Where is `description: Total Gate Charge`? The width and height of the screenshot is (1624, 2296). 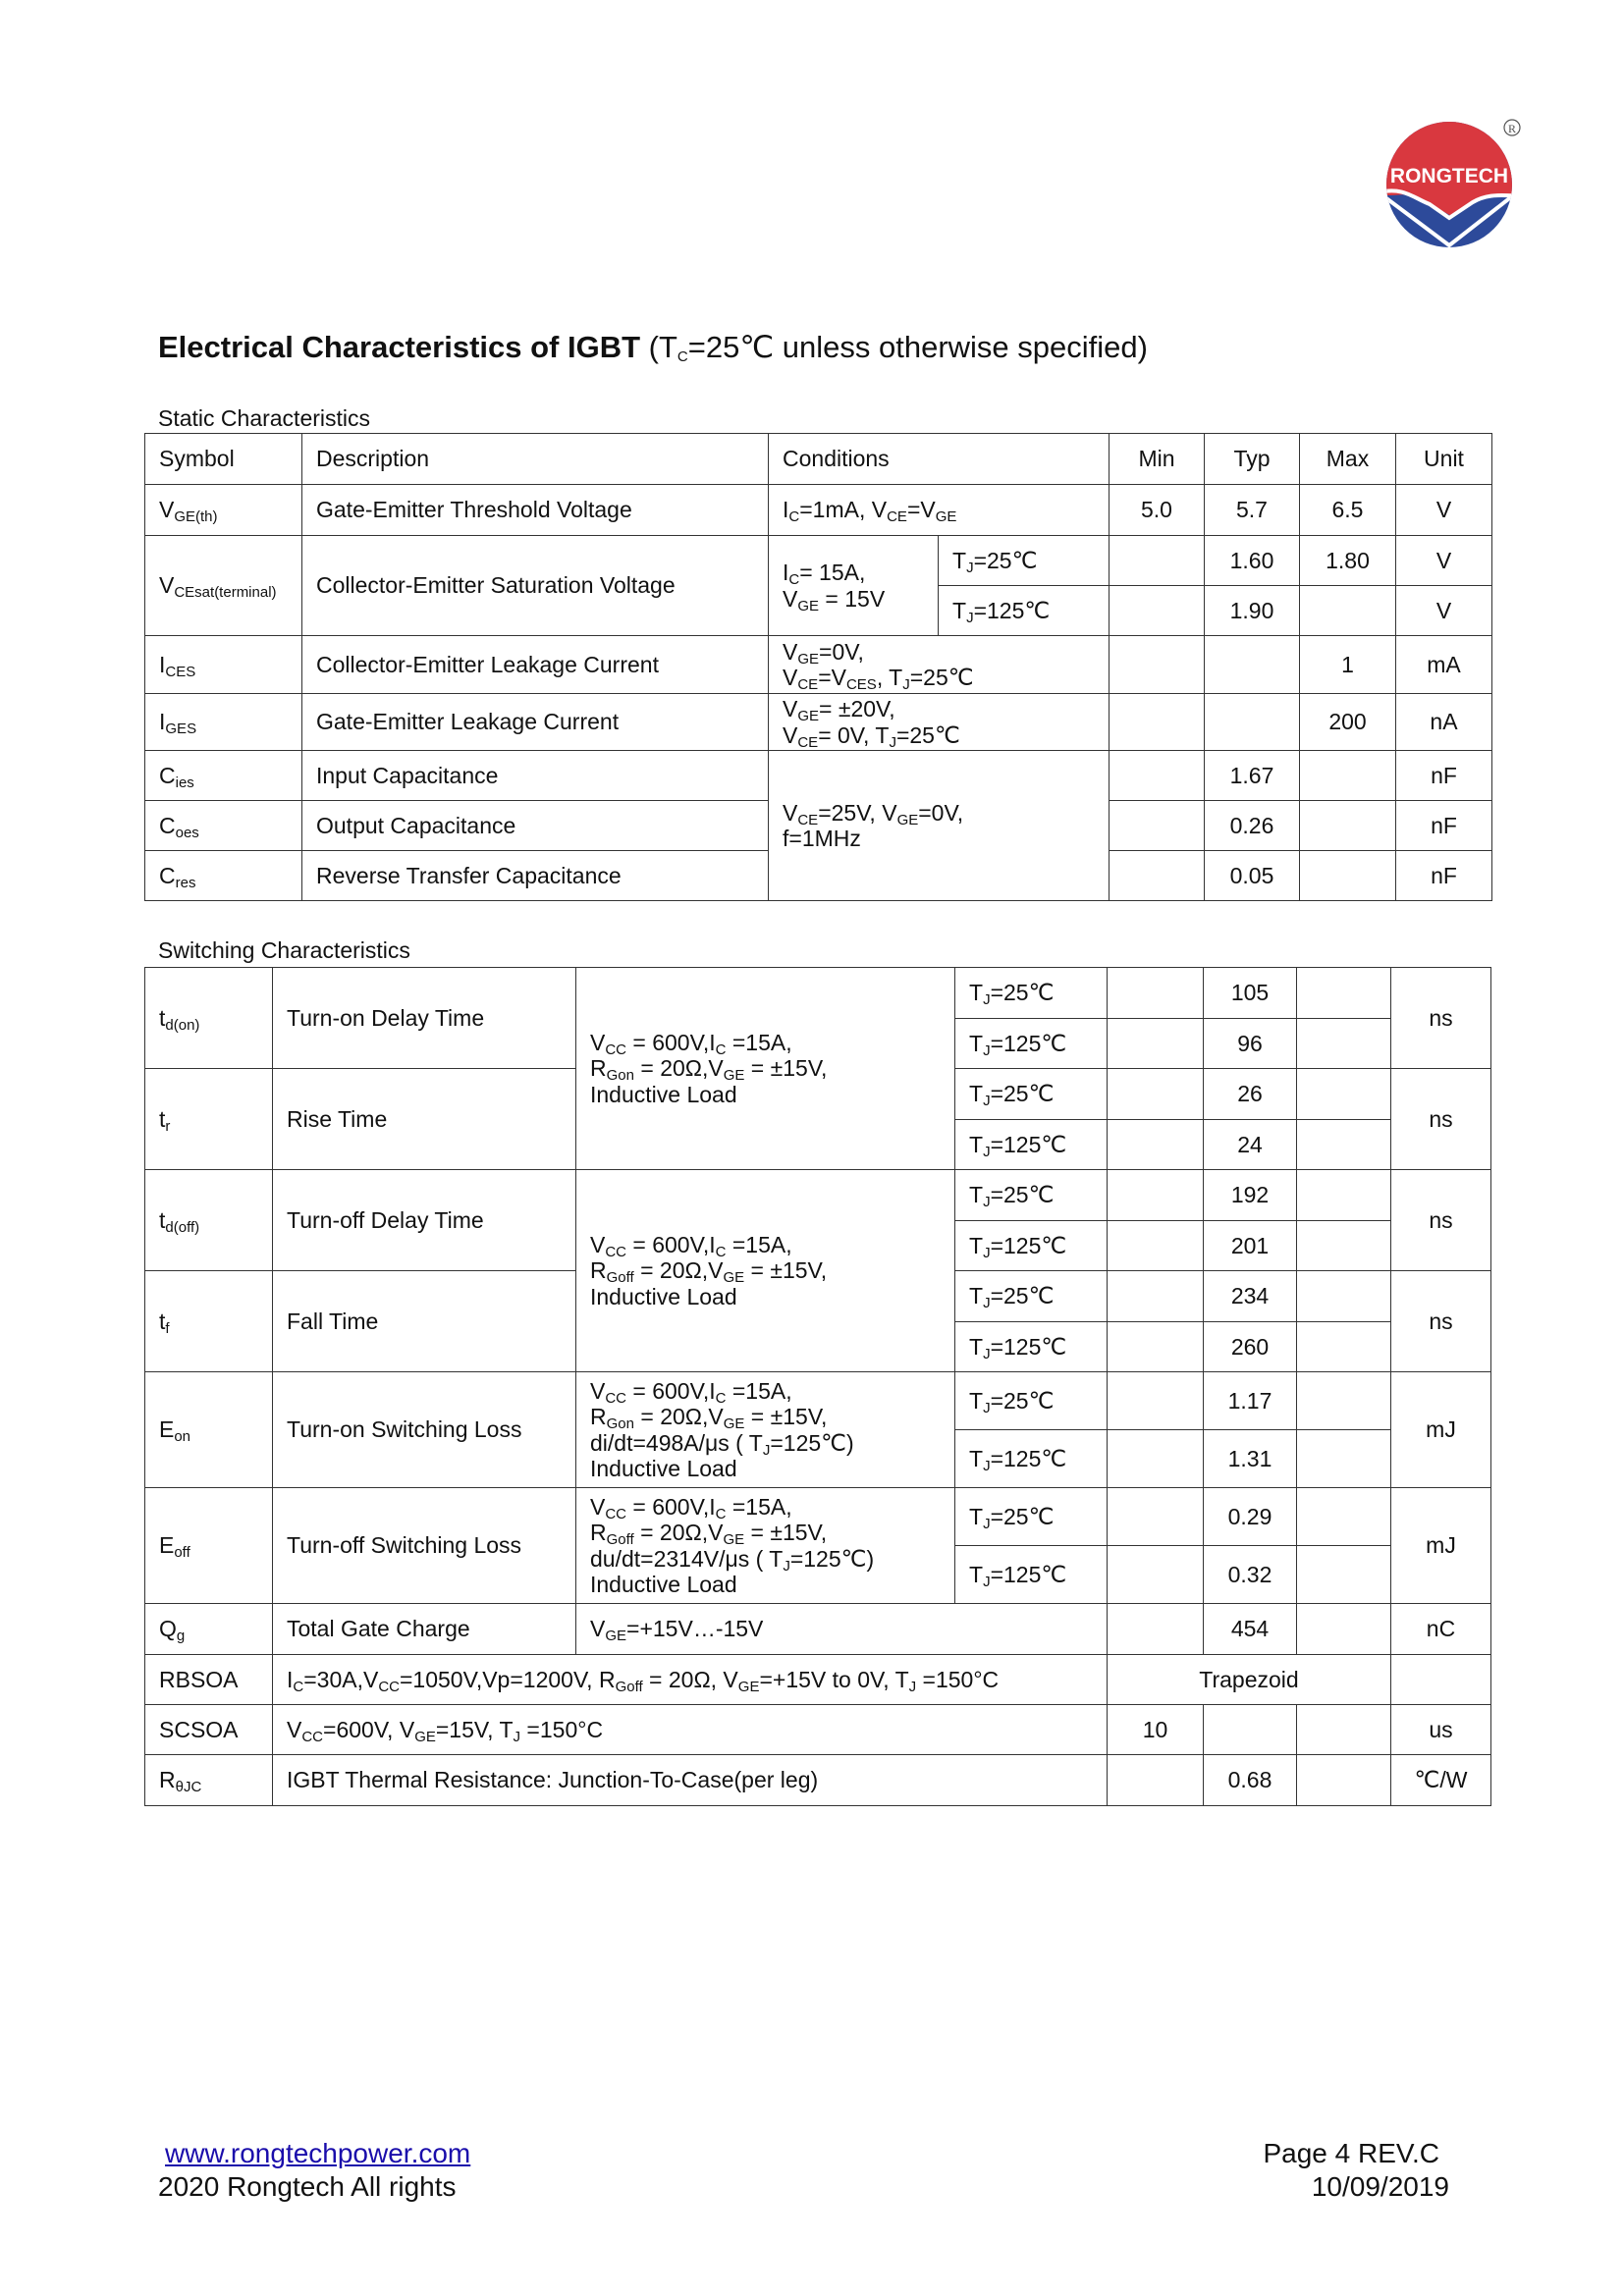 description: Total Gate Charge is located at coordinates (424, 1629).